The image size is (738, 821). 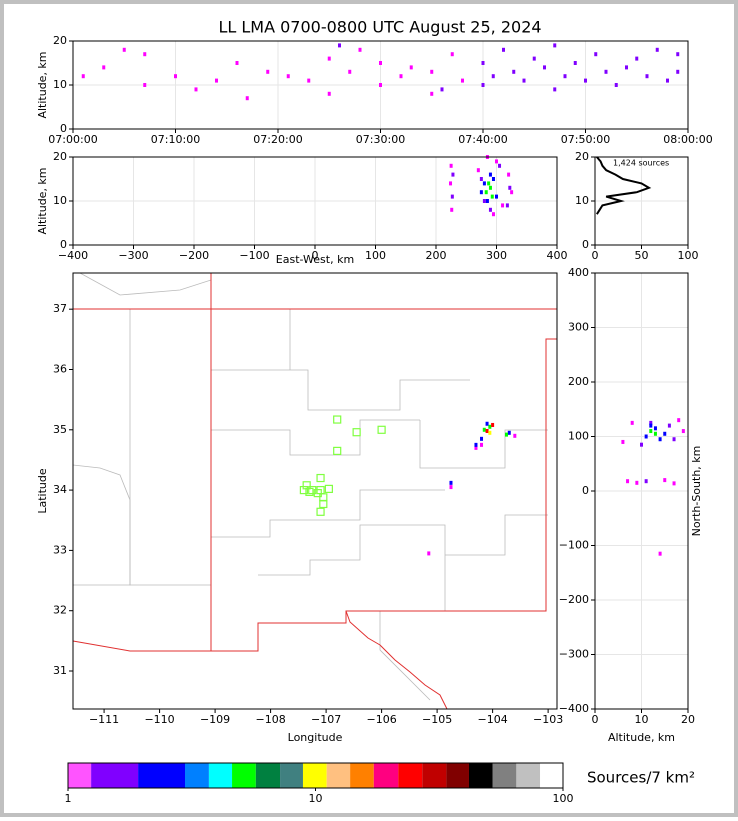 I want to click on x-tick-label: 07:40:00, so click(x=482, y=139).